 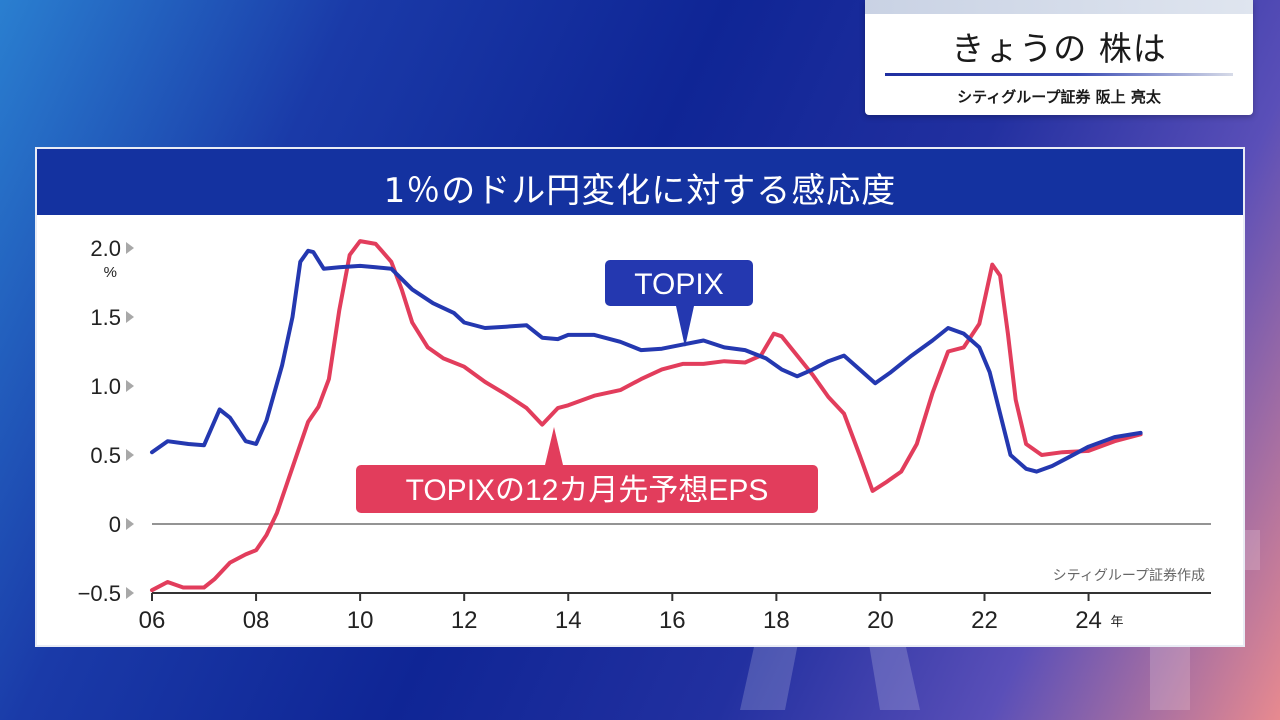 I want to click on y-tick-label: 0.5, so click(x=105, y=455).